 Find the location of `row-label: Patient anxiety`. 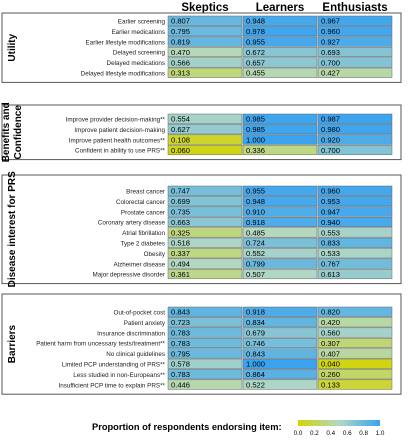

row-label: Patient anxiety is located at coordinates (145, 323).